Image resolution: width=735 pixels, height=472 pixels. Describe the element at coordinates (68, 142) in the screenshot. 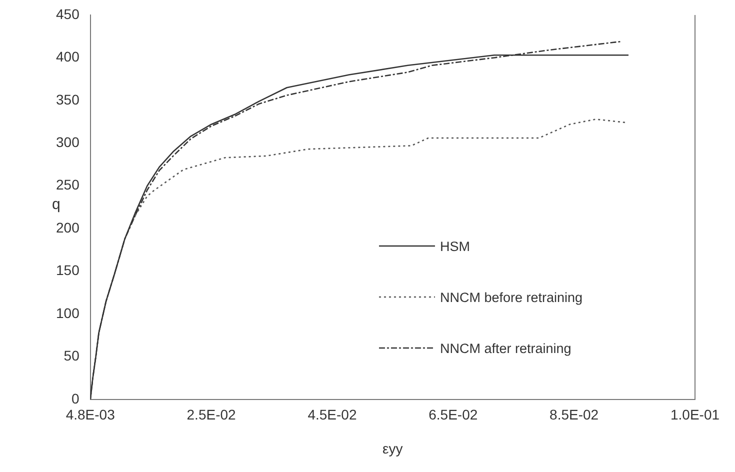

I see `y-tick-label: 300` at that location.